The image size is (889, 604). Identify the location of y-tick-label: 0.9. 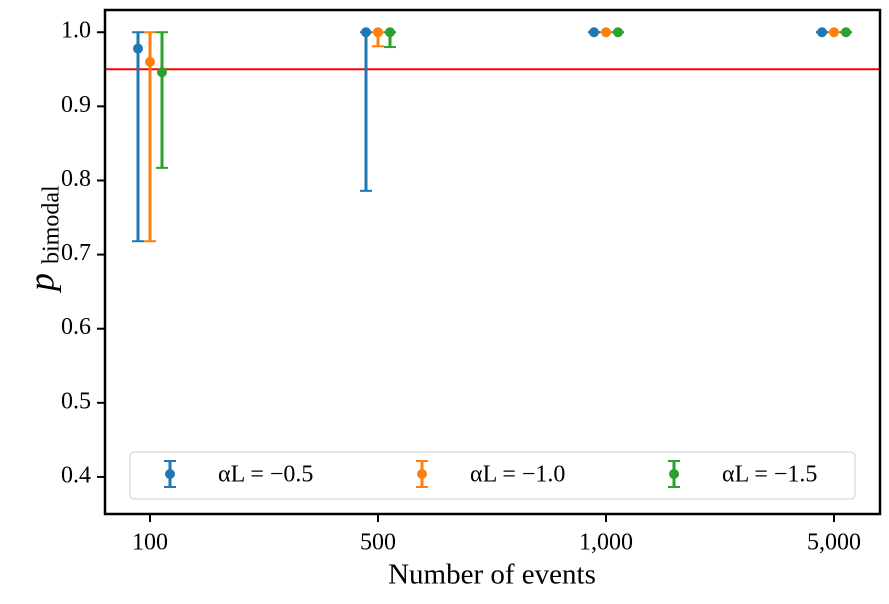
(76, 105).